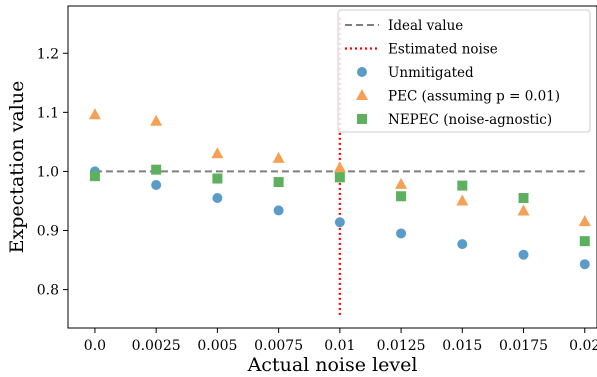 The image size is (597, 377). What do you see at coordinates (431, 73) in the screenshot?
I see `legend-series-label: Unmitigated` at bounding box center [431, 73].